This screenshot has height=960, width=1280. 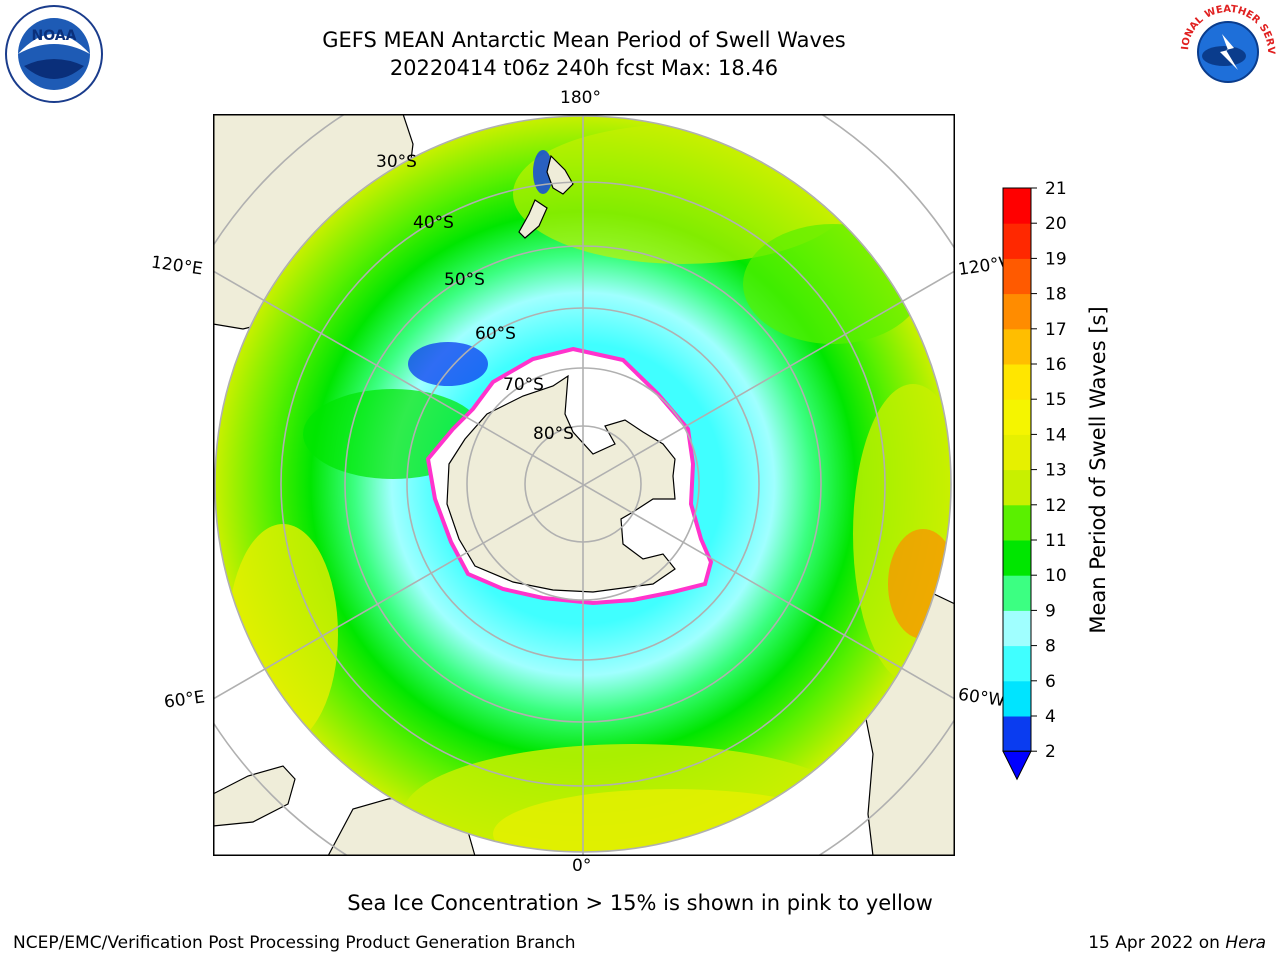 I want to click on colorbar-tick-label: 9, so click(x=1050, y=611).